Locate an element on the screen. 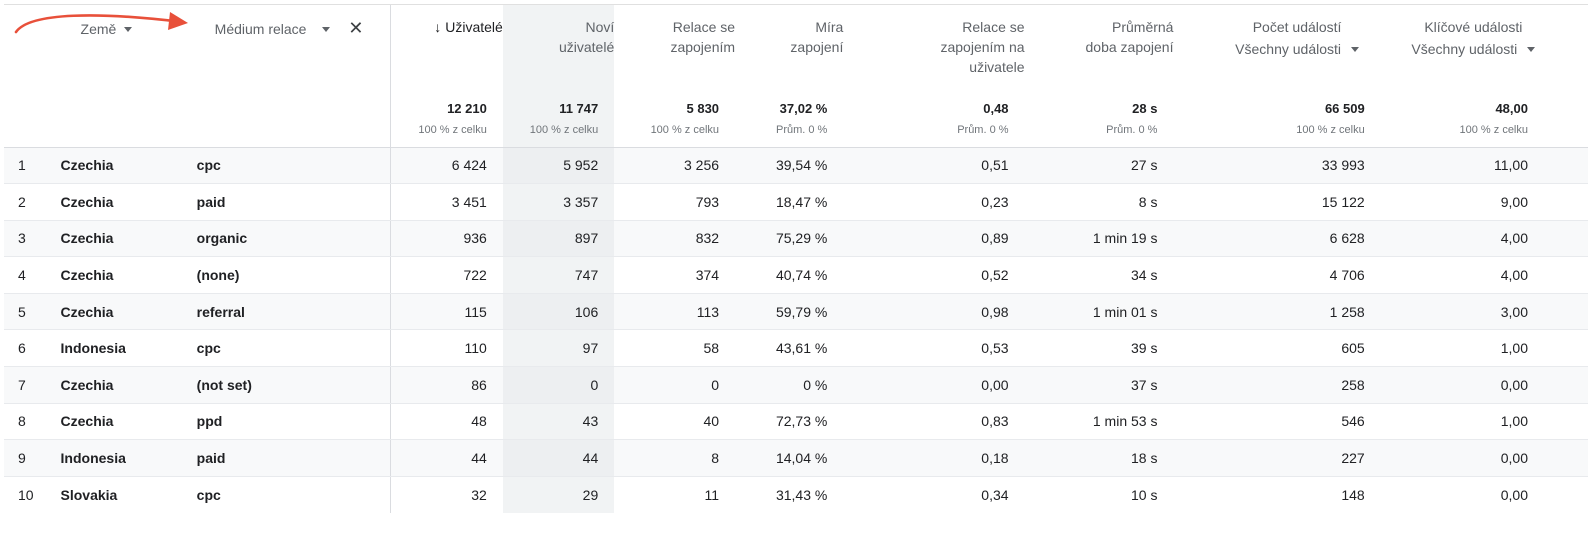  total-value: 37,02 % is located at coordinates (803, 108).